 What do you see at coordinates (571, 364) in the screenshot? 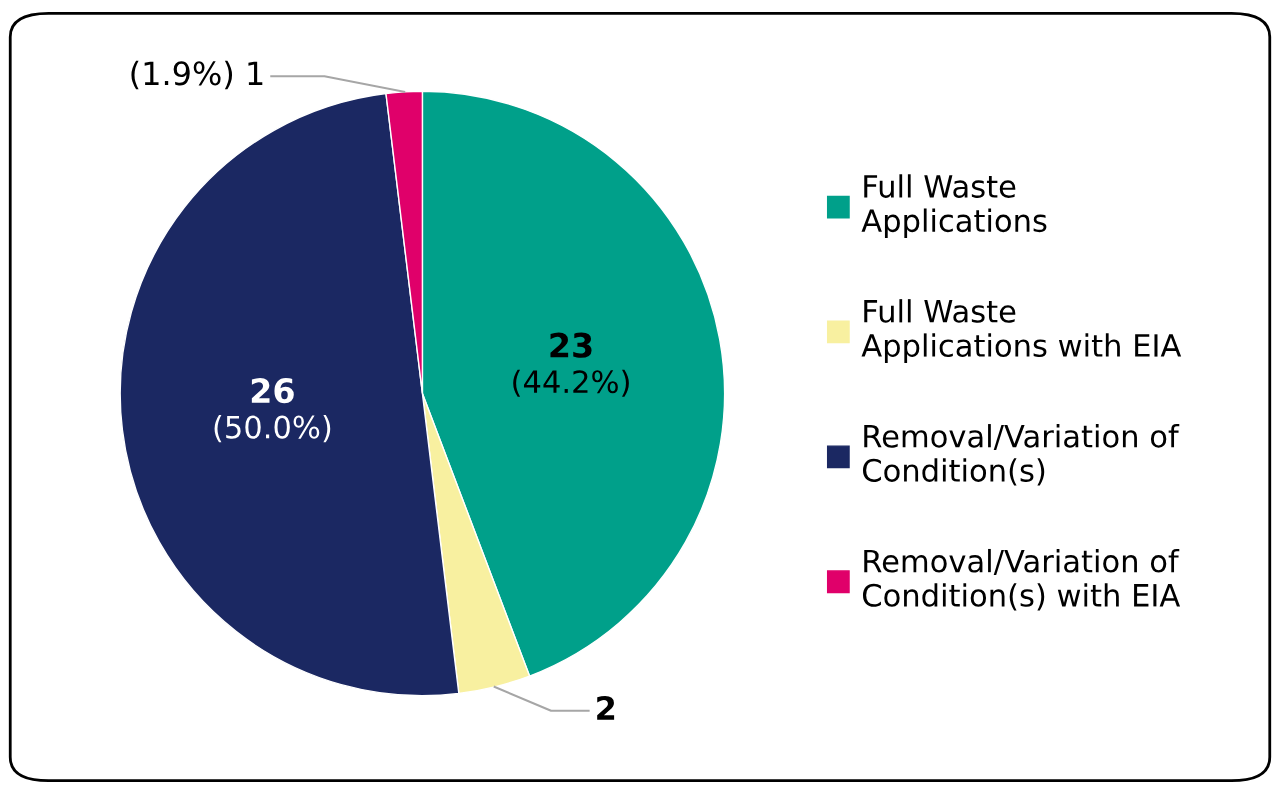
I see `data-label: 23 (44.2%)` at bounding box center [571, 364].